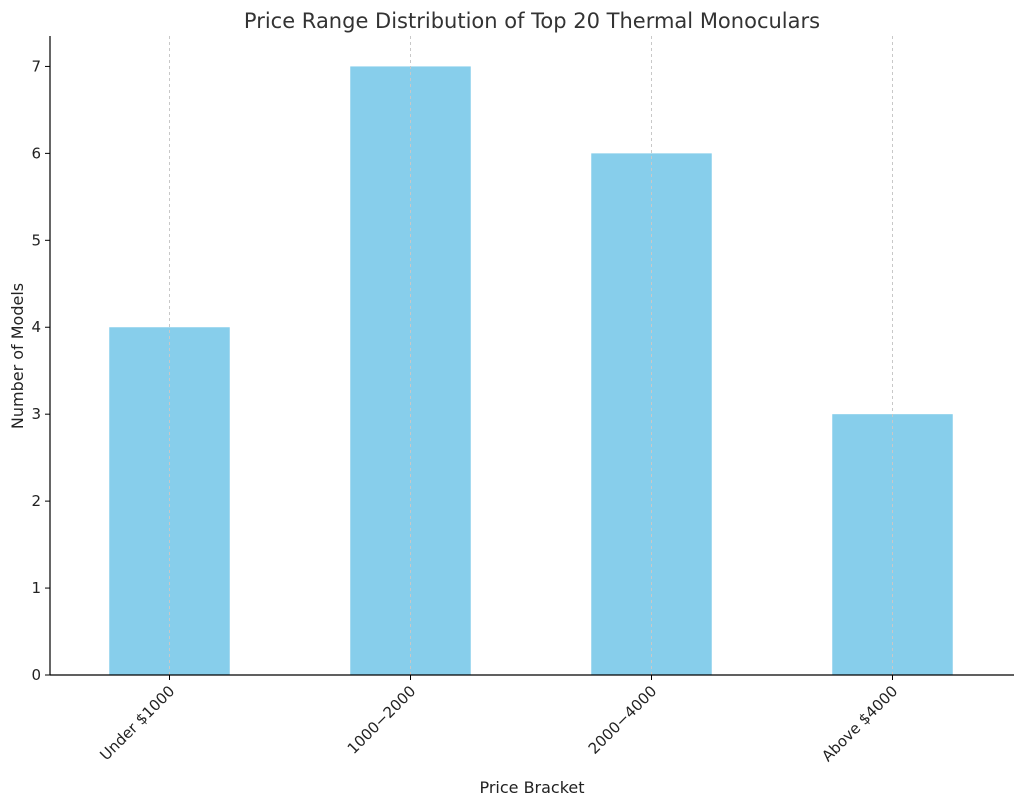 This screenshot has width=1024, height=807. I want to click on x-tick-label: Under $1000, so click(137, 723).